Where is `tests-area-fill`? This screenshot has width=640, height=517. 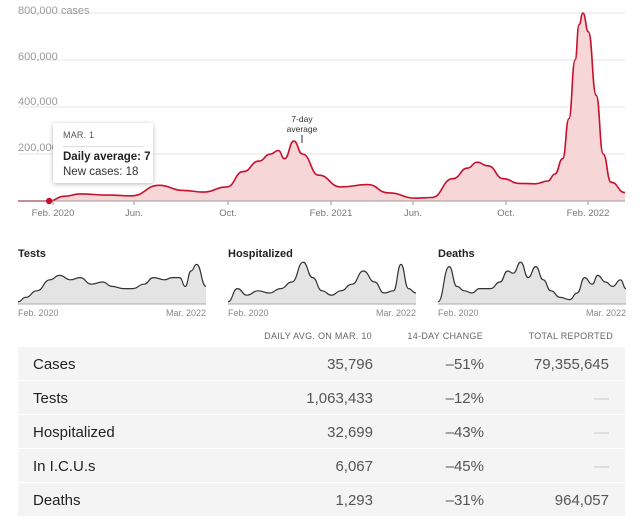
tests-area-fill is located at coordinates (112, 284).